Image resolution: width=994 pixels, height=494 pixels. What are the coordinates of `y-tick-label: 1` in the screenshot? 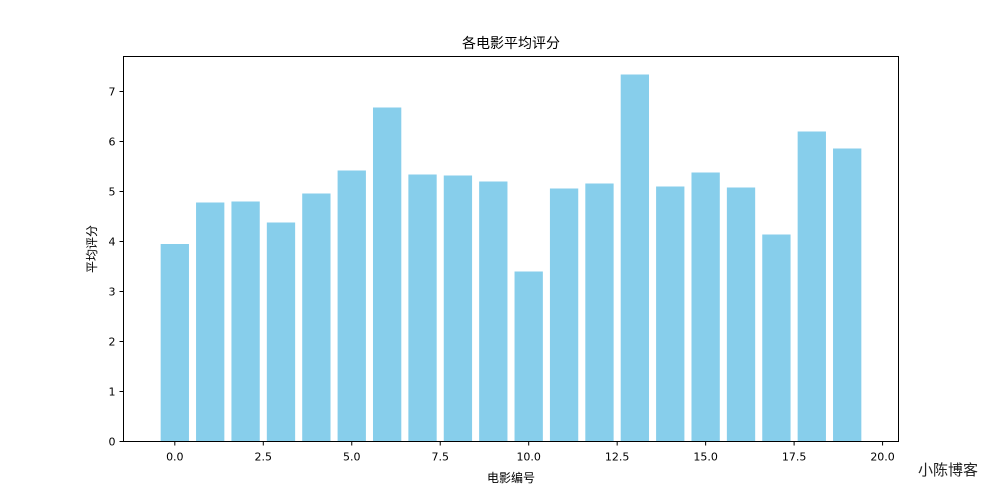 It's located at (112, 392).